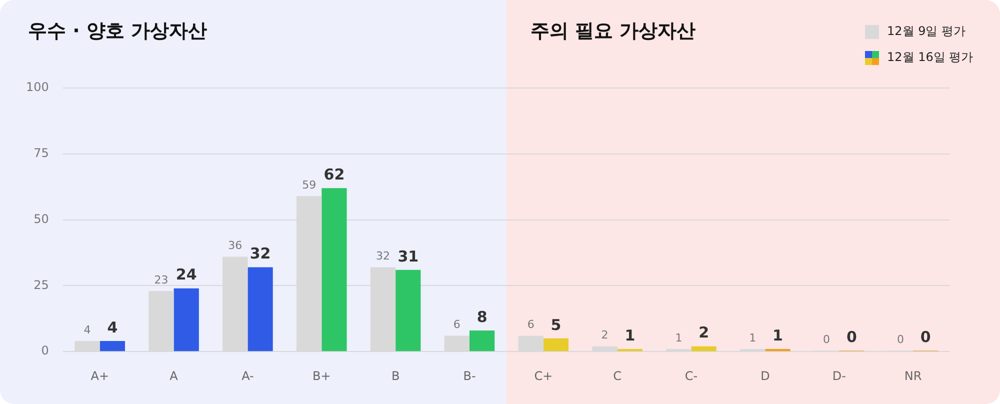  Describe the element at coordinates (408, 256) in the screenshot. I see `data-label: 31` at that location.